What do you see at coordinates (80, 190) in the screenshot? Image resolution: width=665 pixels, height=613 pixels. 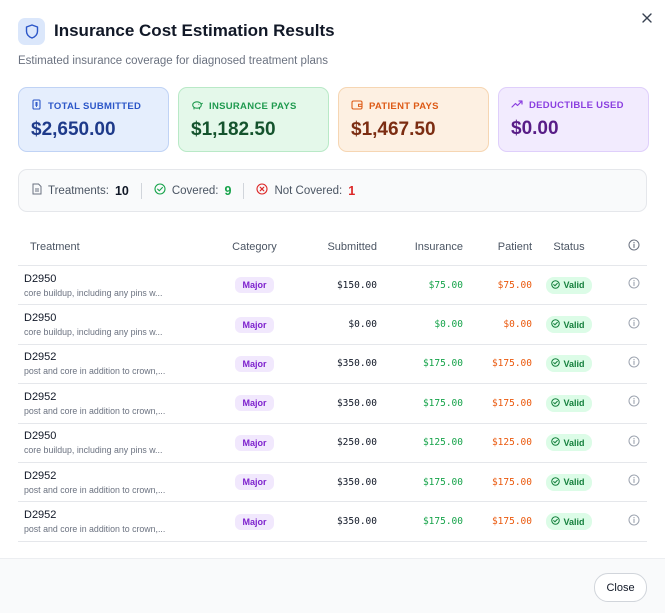 I see `treatments-count: Treatments: 10` at bounding box center [80, 190].